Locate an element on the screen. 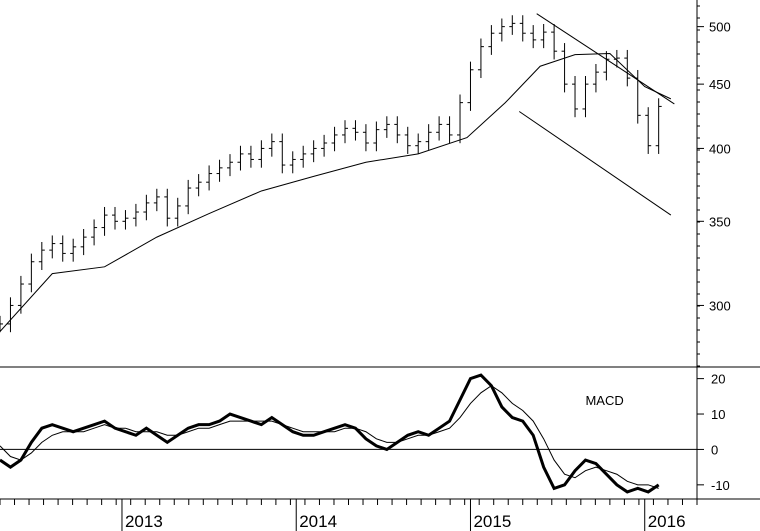 The image size is (760, 531). price-ytick-label: 350 is located at coordinates (720, 221).